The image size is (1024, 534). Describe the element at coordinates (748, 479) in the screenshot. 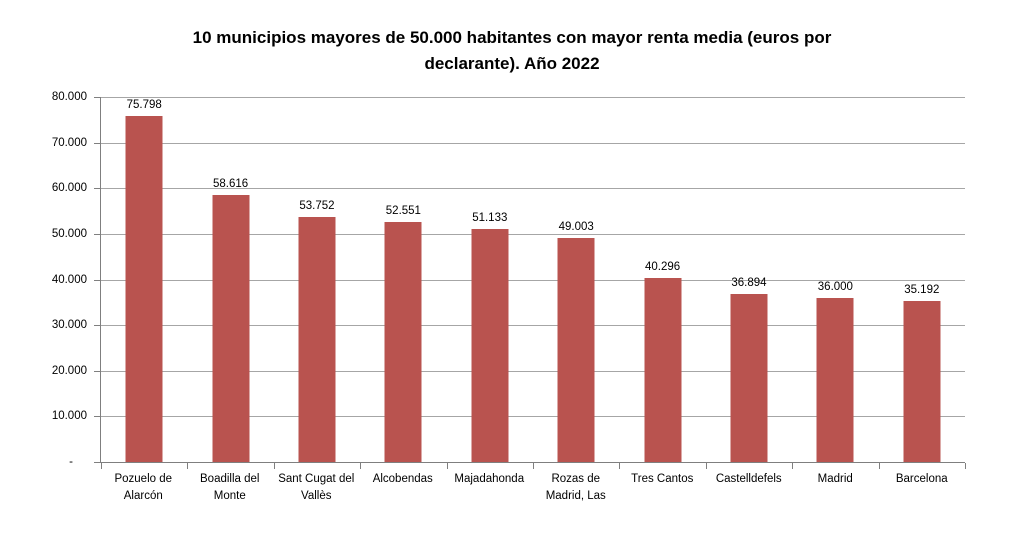

I see `category-label: Castelldefels` at that location.